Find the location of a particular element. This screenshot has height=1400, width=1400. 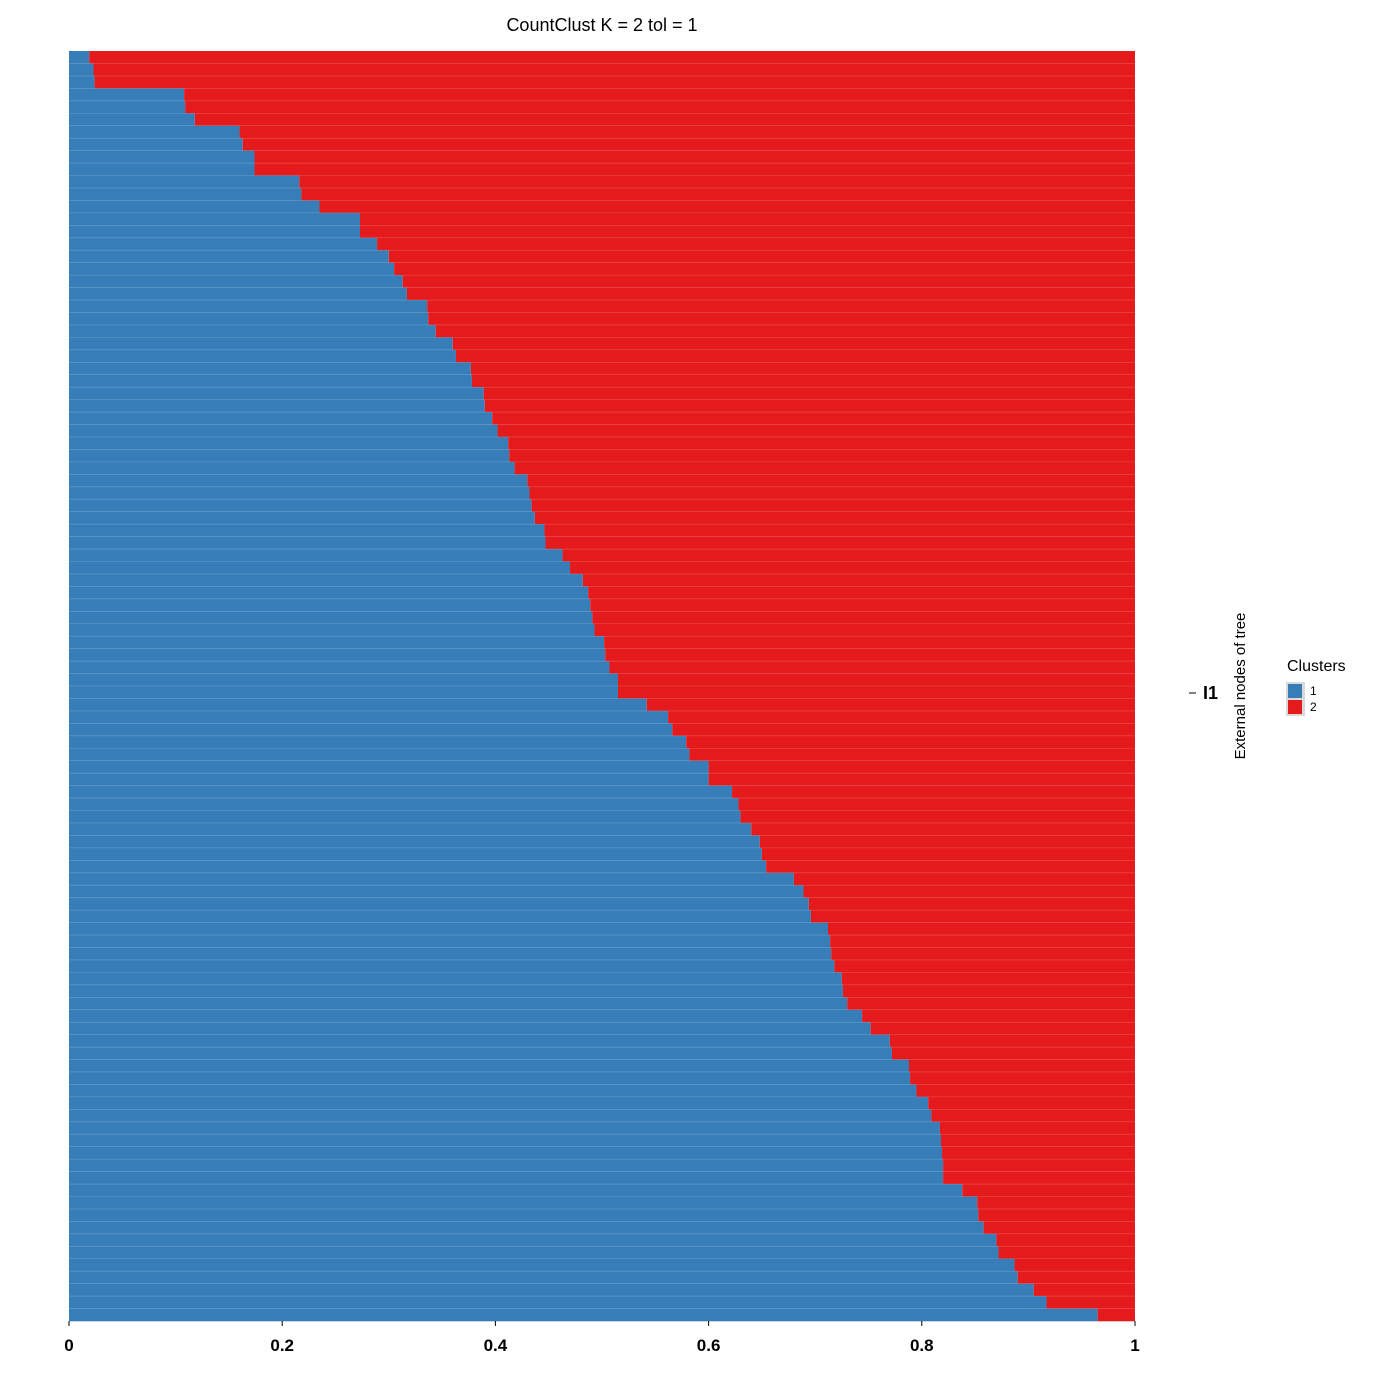

legend-label-2: 2 is located at coordinates (1313, 707).